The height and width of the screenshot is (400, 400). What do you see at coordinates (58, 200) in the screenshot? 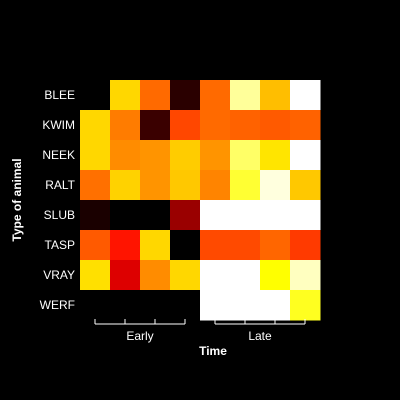
I see `row-labels: BLEE KWIM NEEK RALT SLUB TASP VRAY WERF` at bounding box center [58, 200].